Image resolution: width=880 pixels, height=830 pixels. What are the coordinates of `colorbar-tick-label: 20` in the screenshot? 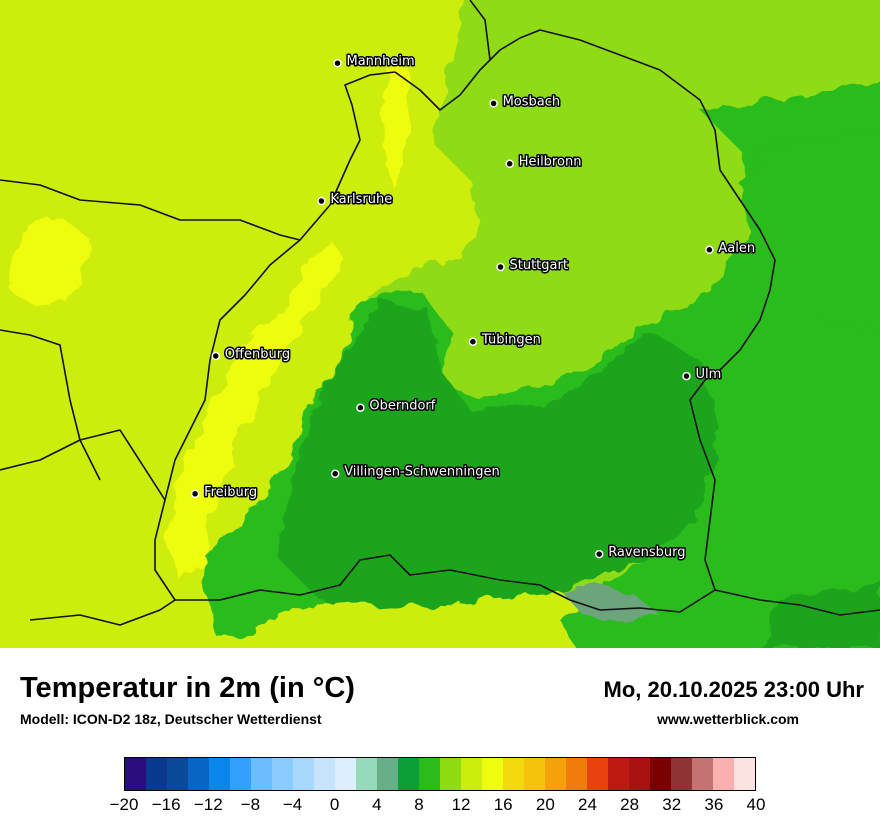 It's located at (545, 804).